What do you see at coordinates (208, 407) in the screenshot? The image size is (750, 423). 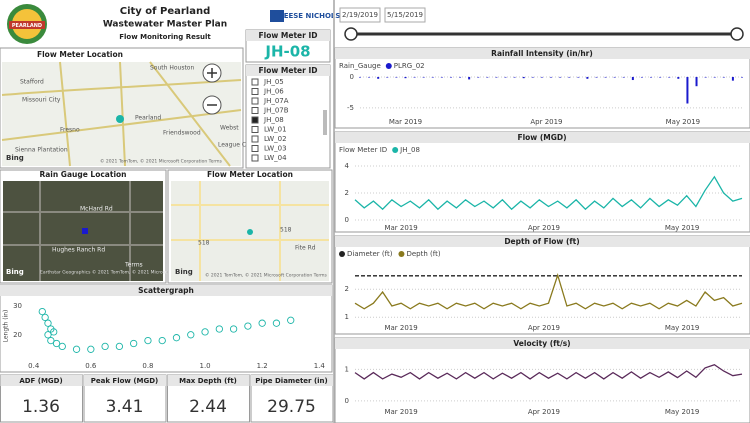 I see `kpi-value: 2.44` at bounding box center [208, 407].